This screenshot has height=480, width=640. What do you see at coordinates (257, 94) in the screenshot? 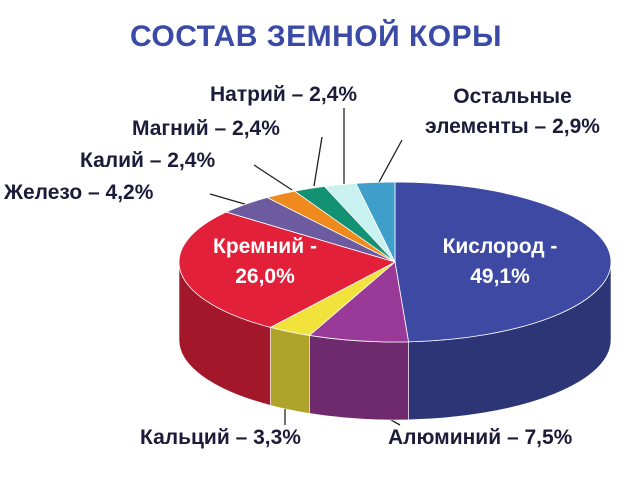
I see `slice-name: Натрий –` at bounding box center [257, 94].